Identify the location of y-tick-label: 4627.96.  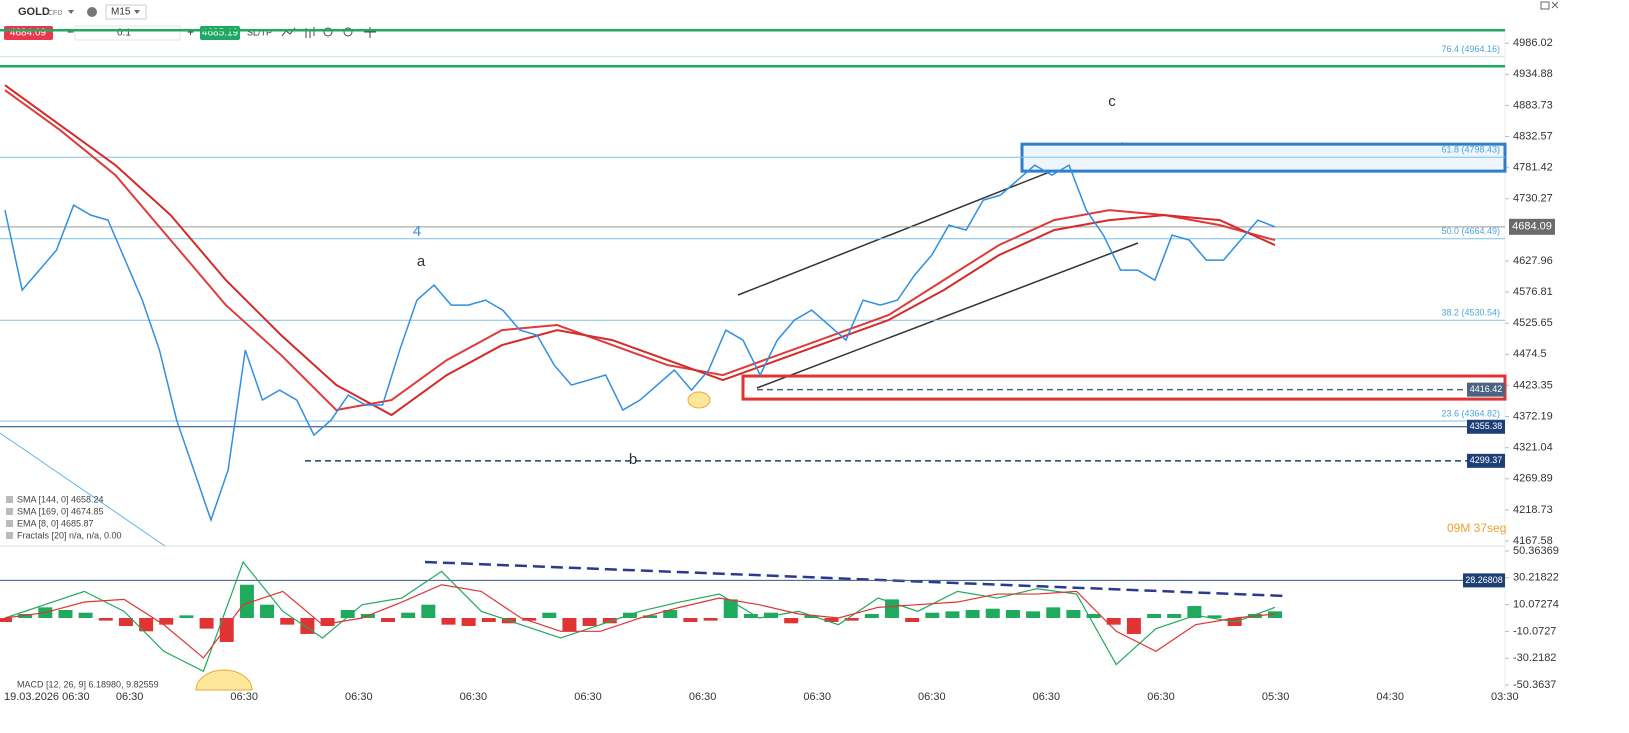
(1533, 261).